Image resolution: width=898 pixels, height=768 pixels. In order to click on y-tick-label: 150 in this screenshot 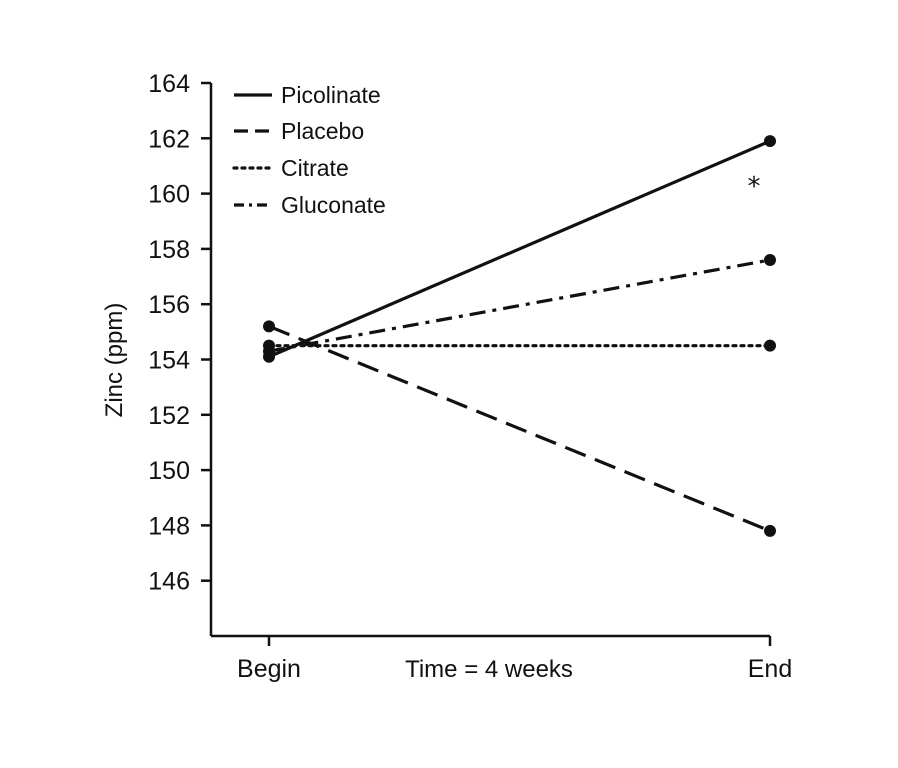, I will do `click(169, 471)`.